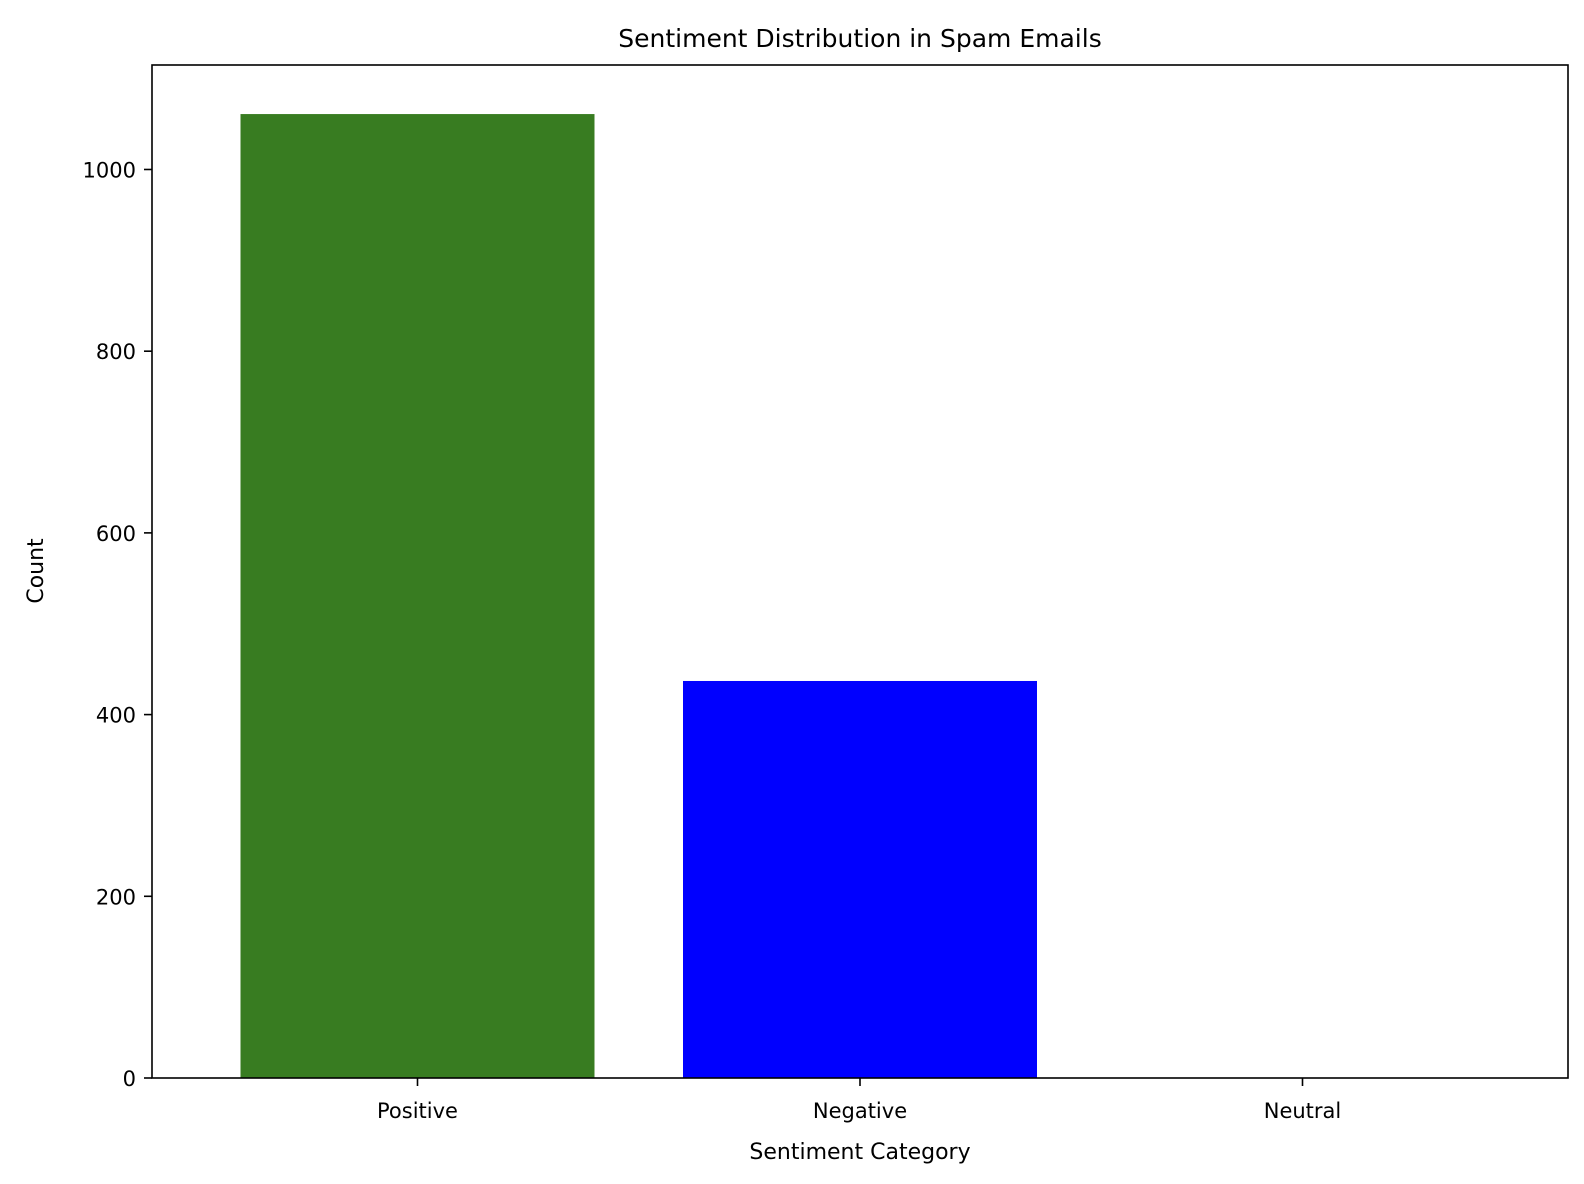 This screenshot has width=1584, height=1184. What do you see at coordinates (117, 624) in the screenshot?
I see `y-axis: 0 200 400 600 800 1000` at bounding box center [117, 624].